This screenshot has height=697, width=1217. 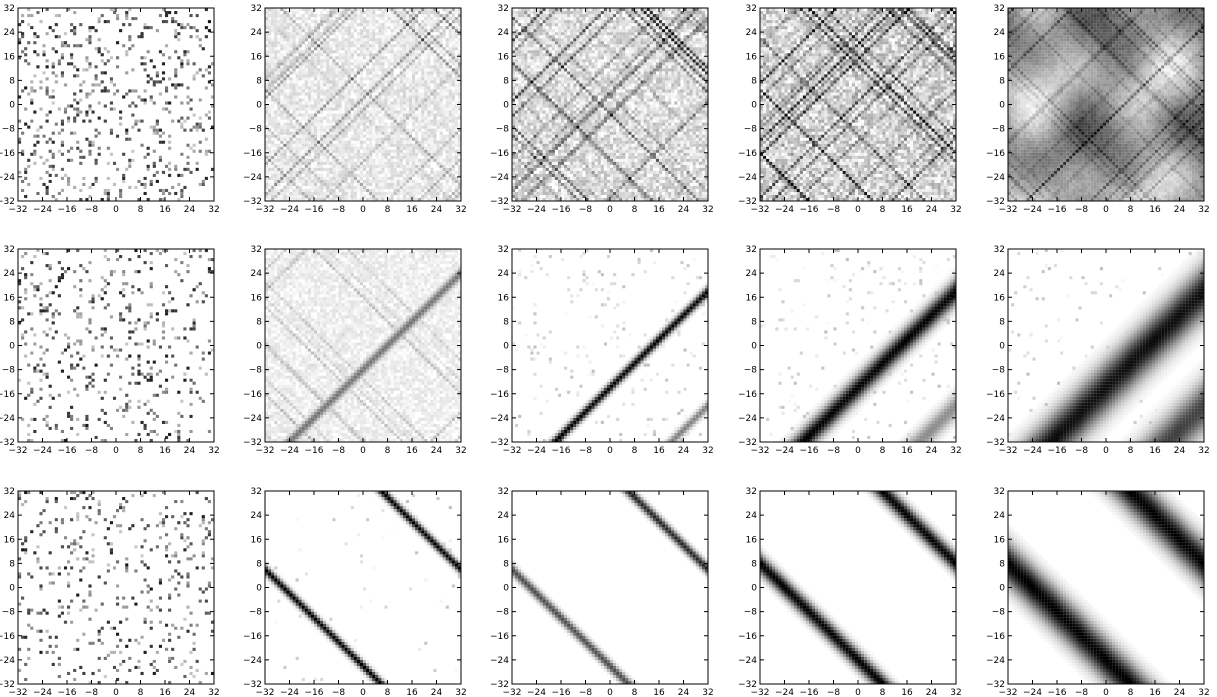 I want to click on heatmap-panel-r2-c1: −32 −24 −16 −8 0 8 16 24 32 −32 −24 −16 −8 0 8 16 24 32, so click(x=355, y=592).